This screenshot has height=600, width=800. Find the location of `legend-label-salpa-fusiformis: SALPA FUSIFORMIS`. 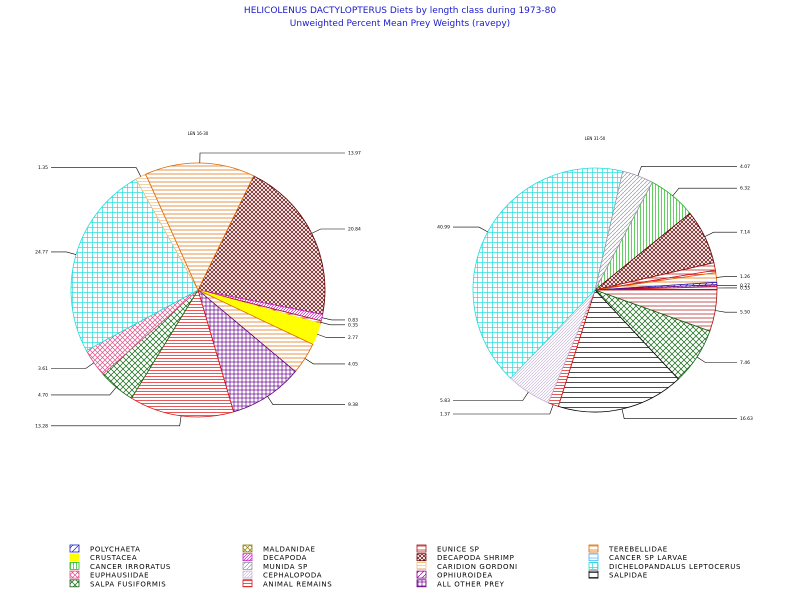

legend-label-salpa-fusiformis: SALPA FUSIFORMIS is located at coordinates (128, 584).